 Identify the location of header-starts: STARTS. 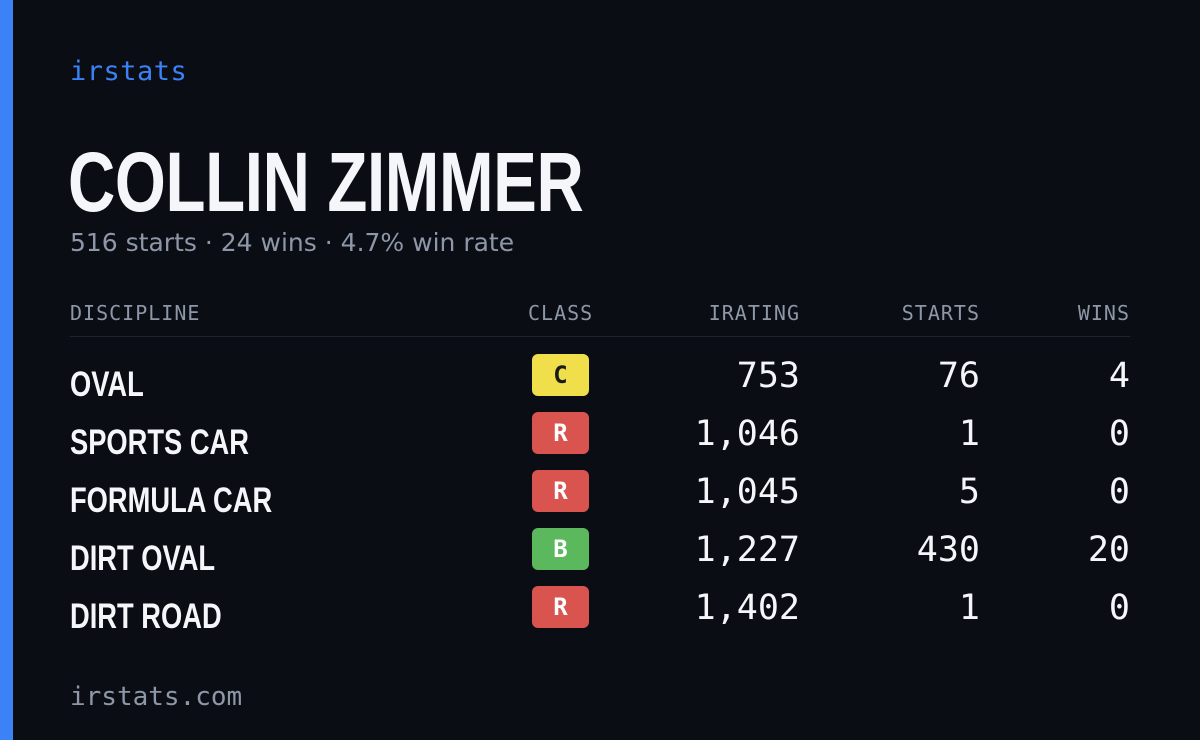
(940, 313).